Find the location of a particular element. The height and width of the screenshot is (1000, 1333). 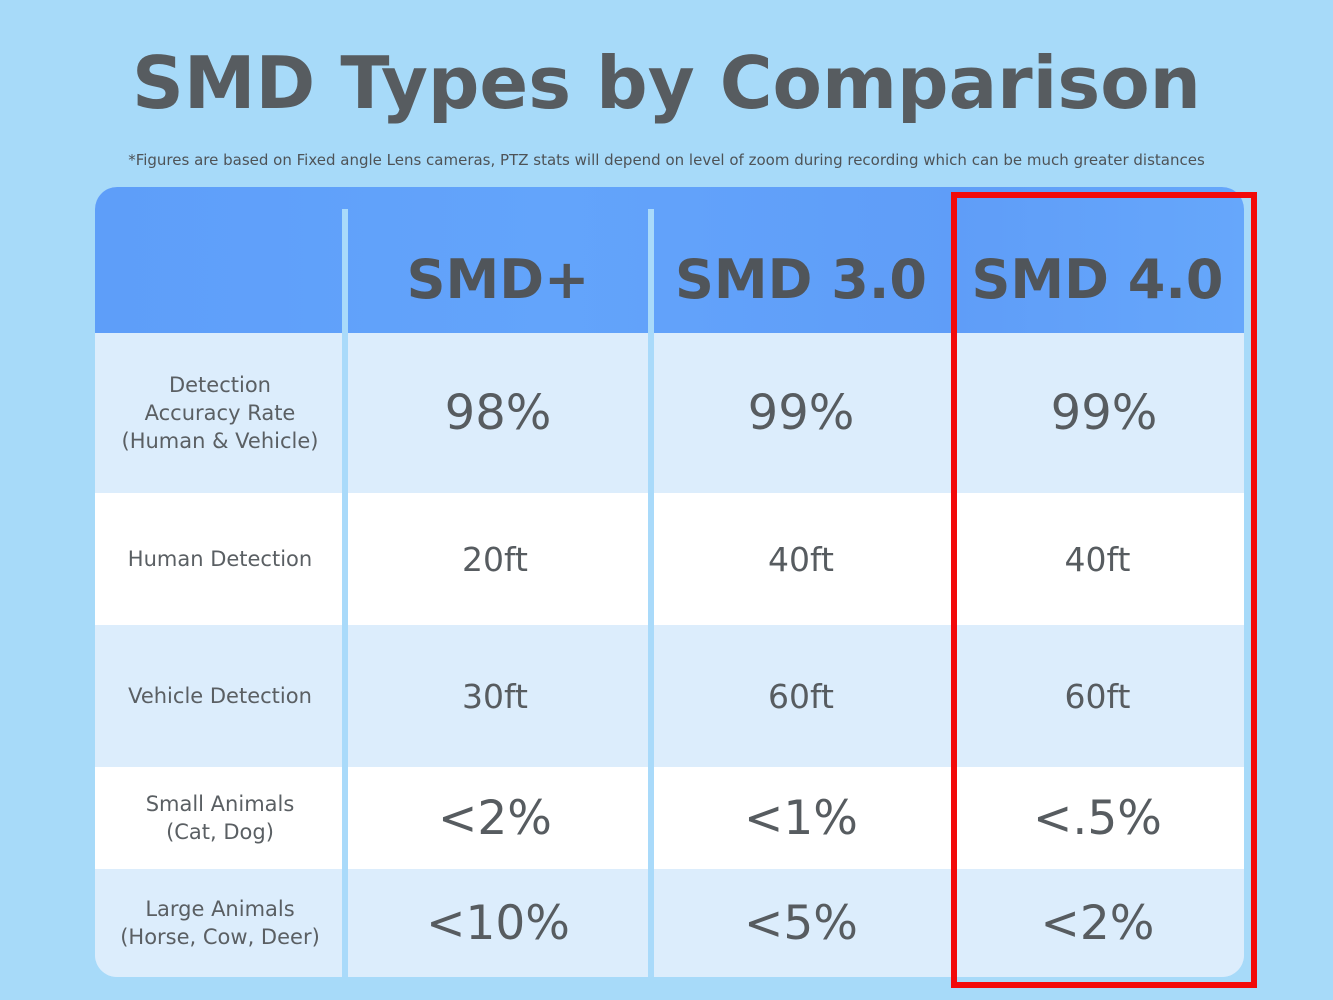

table-row: Human Detection 20ft 40ft 40ft is located at coordinates (669, 559).